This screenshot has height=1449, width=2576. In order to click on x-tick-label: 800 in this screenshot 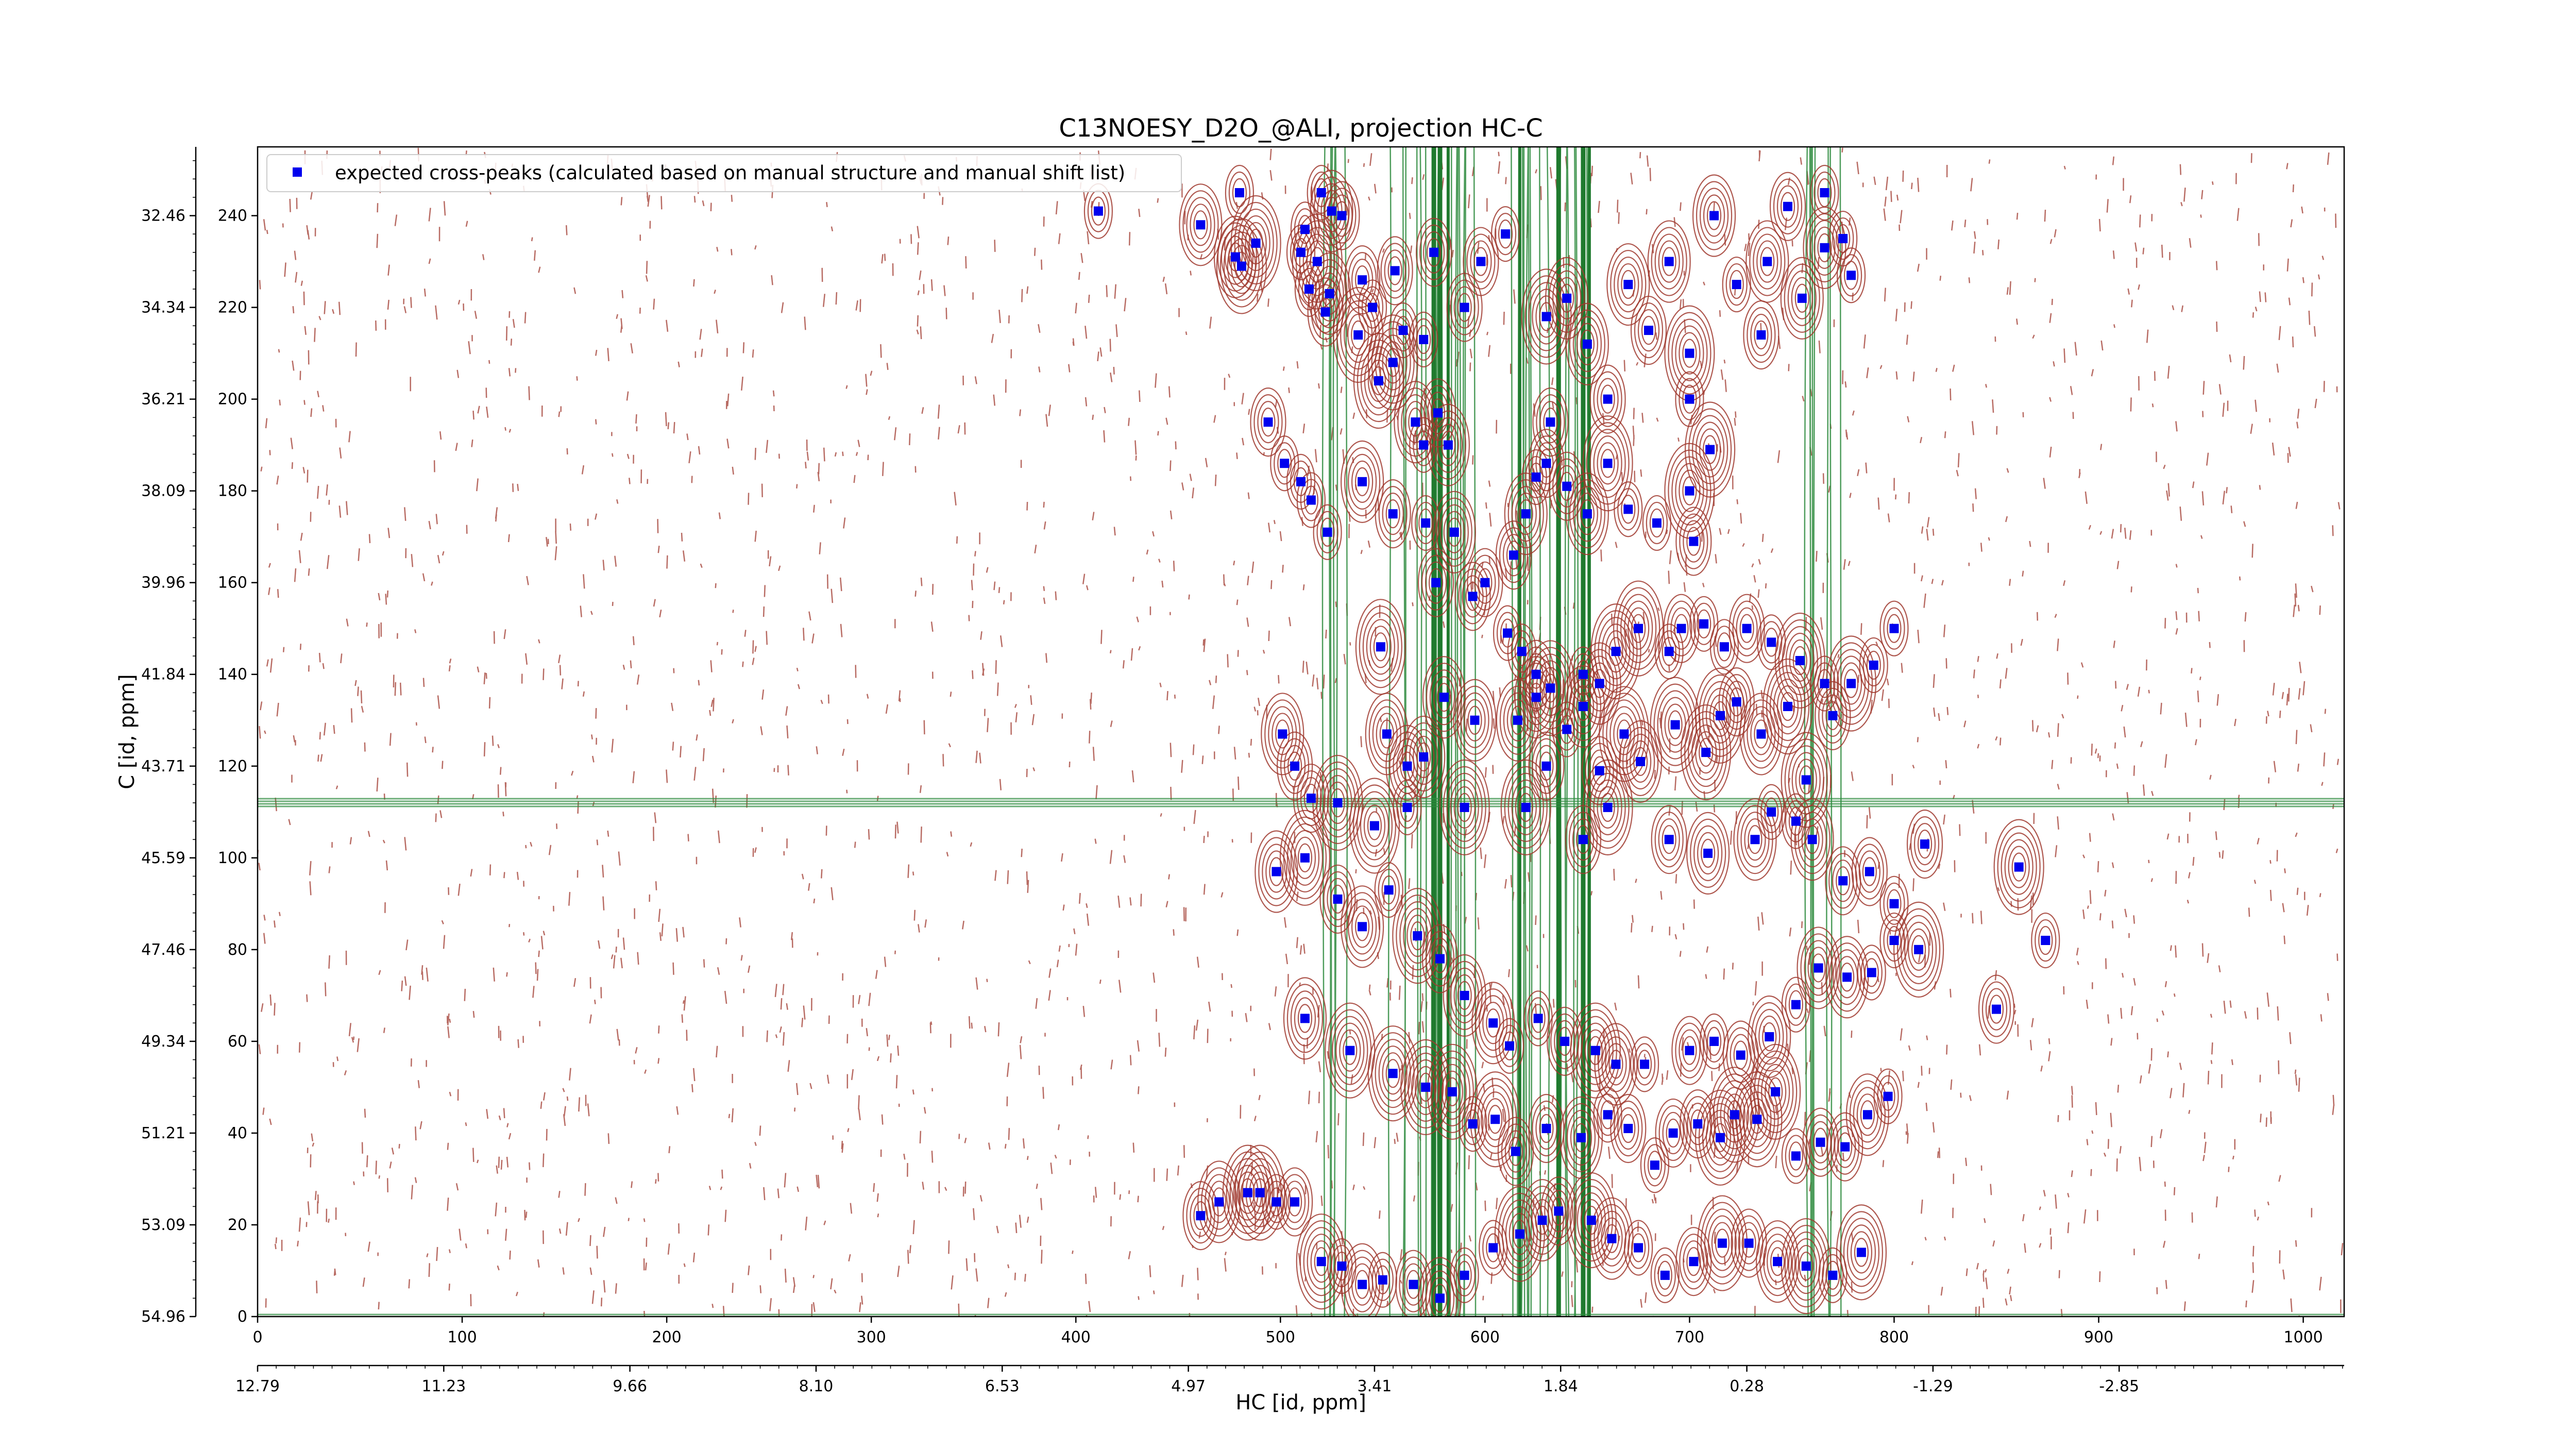, I will do `click(1894, 1337)`.